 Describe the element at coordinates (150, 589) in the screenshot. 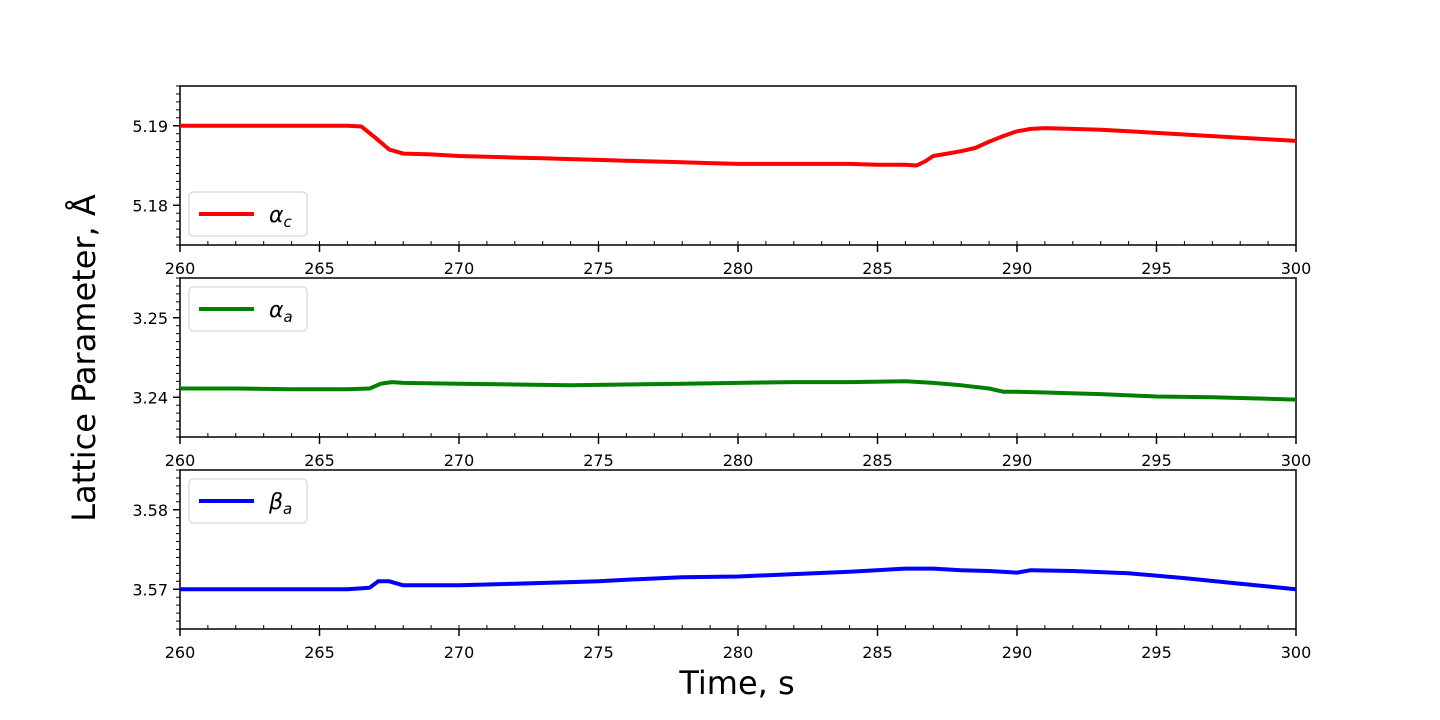

I see `y-tick-label: 3.57` at that location.